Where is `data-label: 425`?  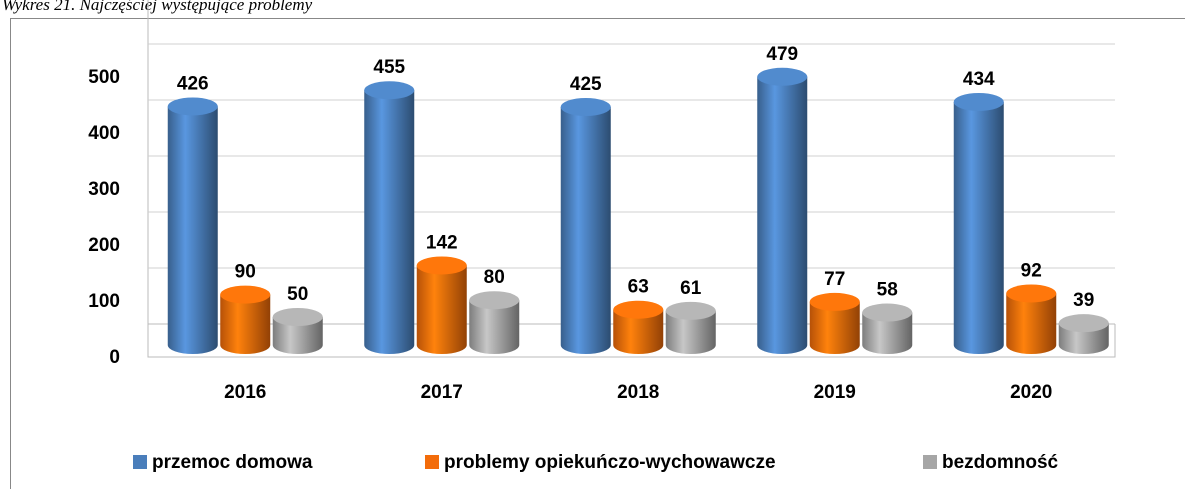
data-label: 425 is located at coordinates (586, 84).